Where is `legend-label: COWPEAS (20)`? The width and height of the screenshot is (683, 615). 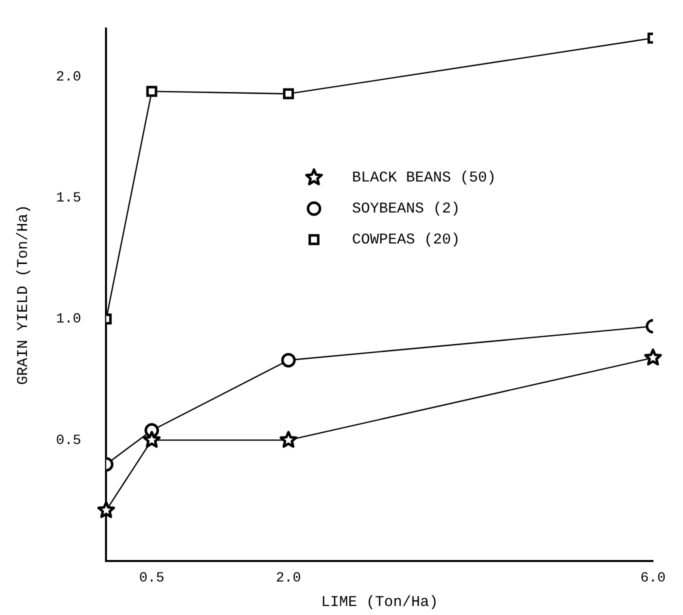
legend-label: COWPEAS (20) is located at coordinates (406, 240).